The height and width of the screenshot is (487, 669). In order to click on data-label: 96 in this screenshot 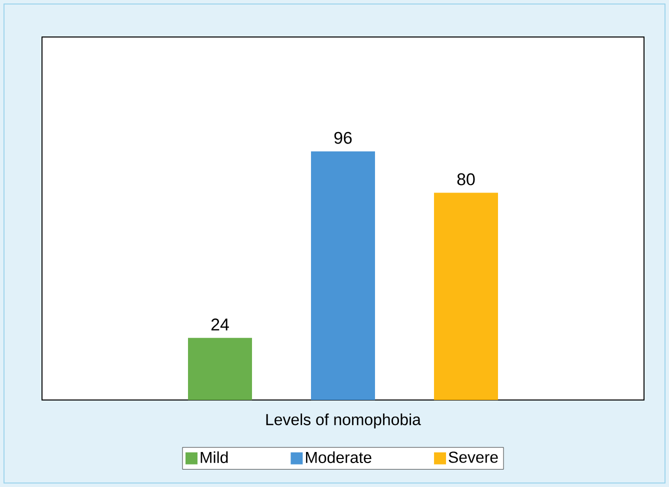, I will do `click(343, 138)`.